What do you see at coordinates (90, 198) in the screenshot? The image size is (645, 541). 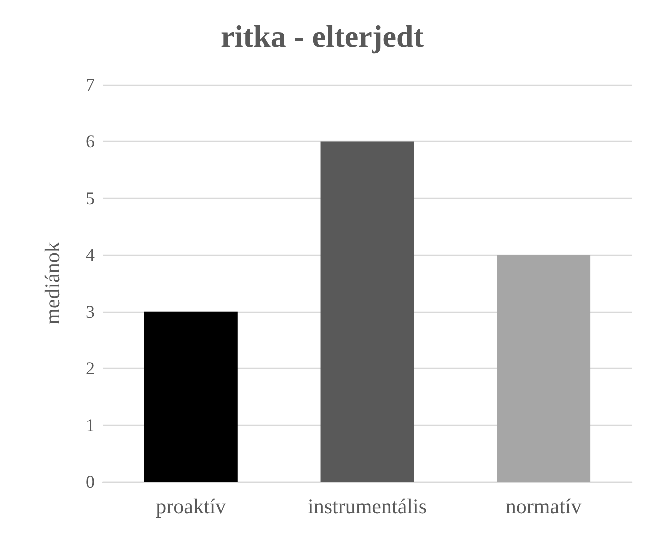 I see `y-tick-label: 5` at bounding box center [90, 198].